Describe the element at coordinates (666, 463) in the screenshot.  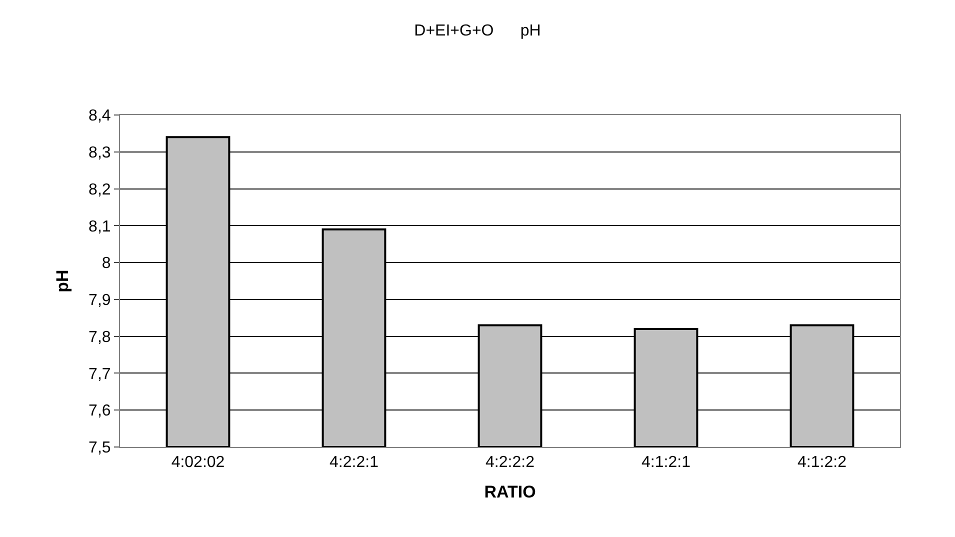
I see `x-tick-label: 4:1:2:1` at that location.